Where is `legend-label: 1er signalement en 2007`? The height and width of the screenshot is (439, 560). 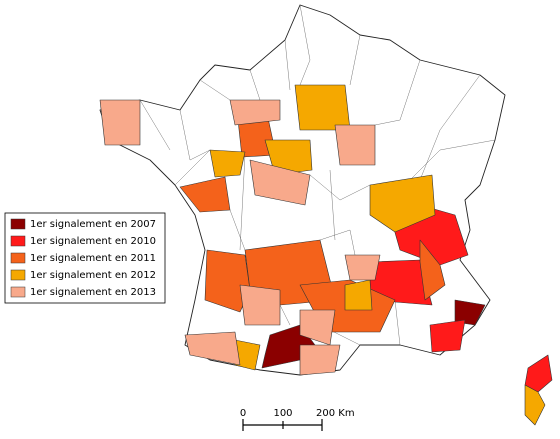
legend-label: 1er signalement en 2007 is located at coordinates (93, 224).